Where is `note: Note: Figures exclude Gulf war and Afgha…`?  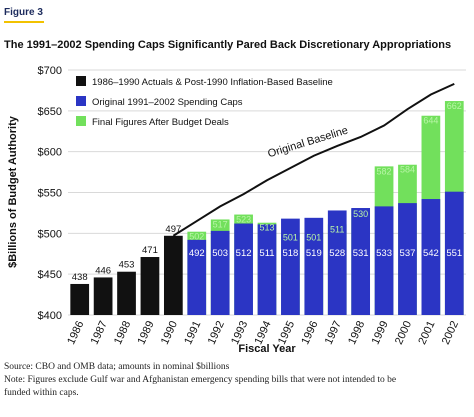 note: Note: Figures exclude Gulf war and Afgha… is located at coordinates (200, 386).